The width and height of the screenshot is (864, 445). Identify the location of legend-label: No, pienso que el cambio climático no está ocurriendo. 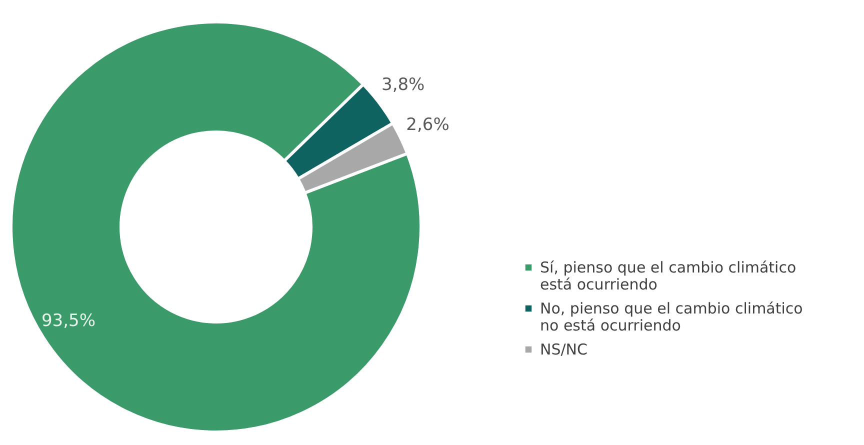
(671, 317).